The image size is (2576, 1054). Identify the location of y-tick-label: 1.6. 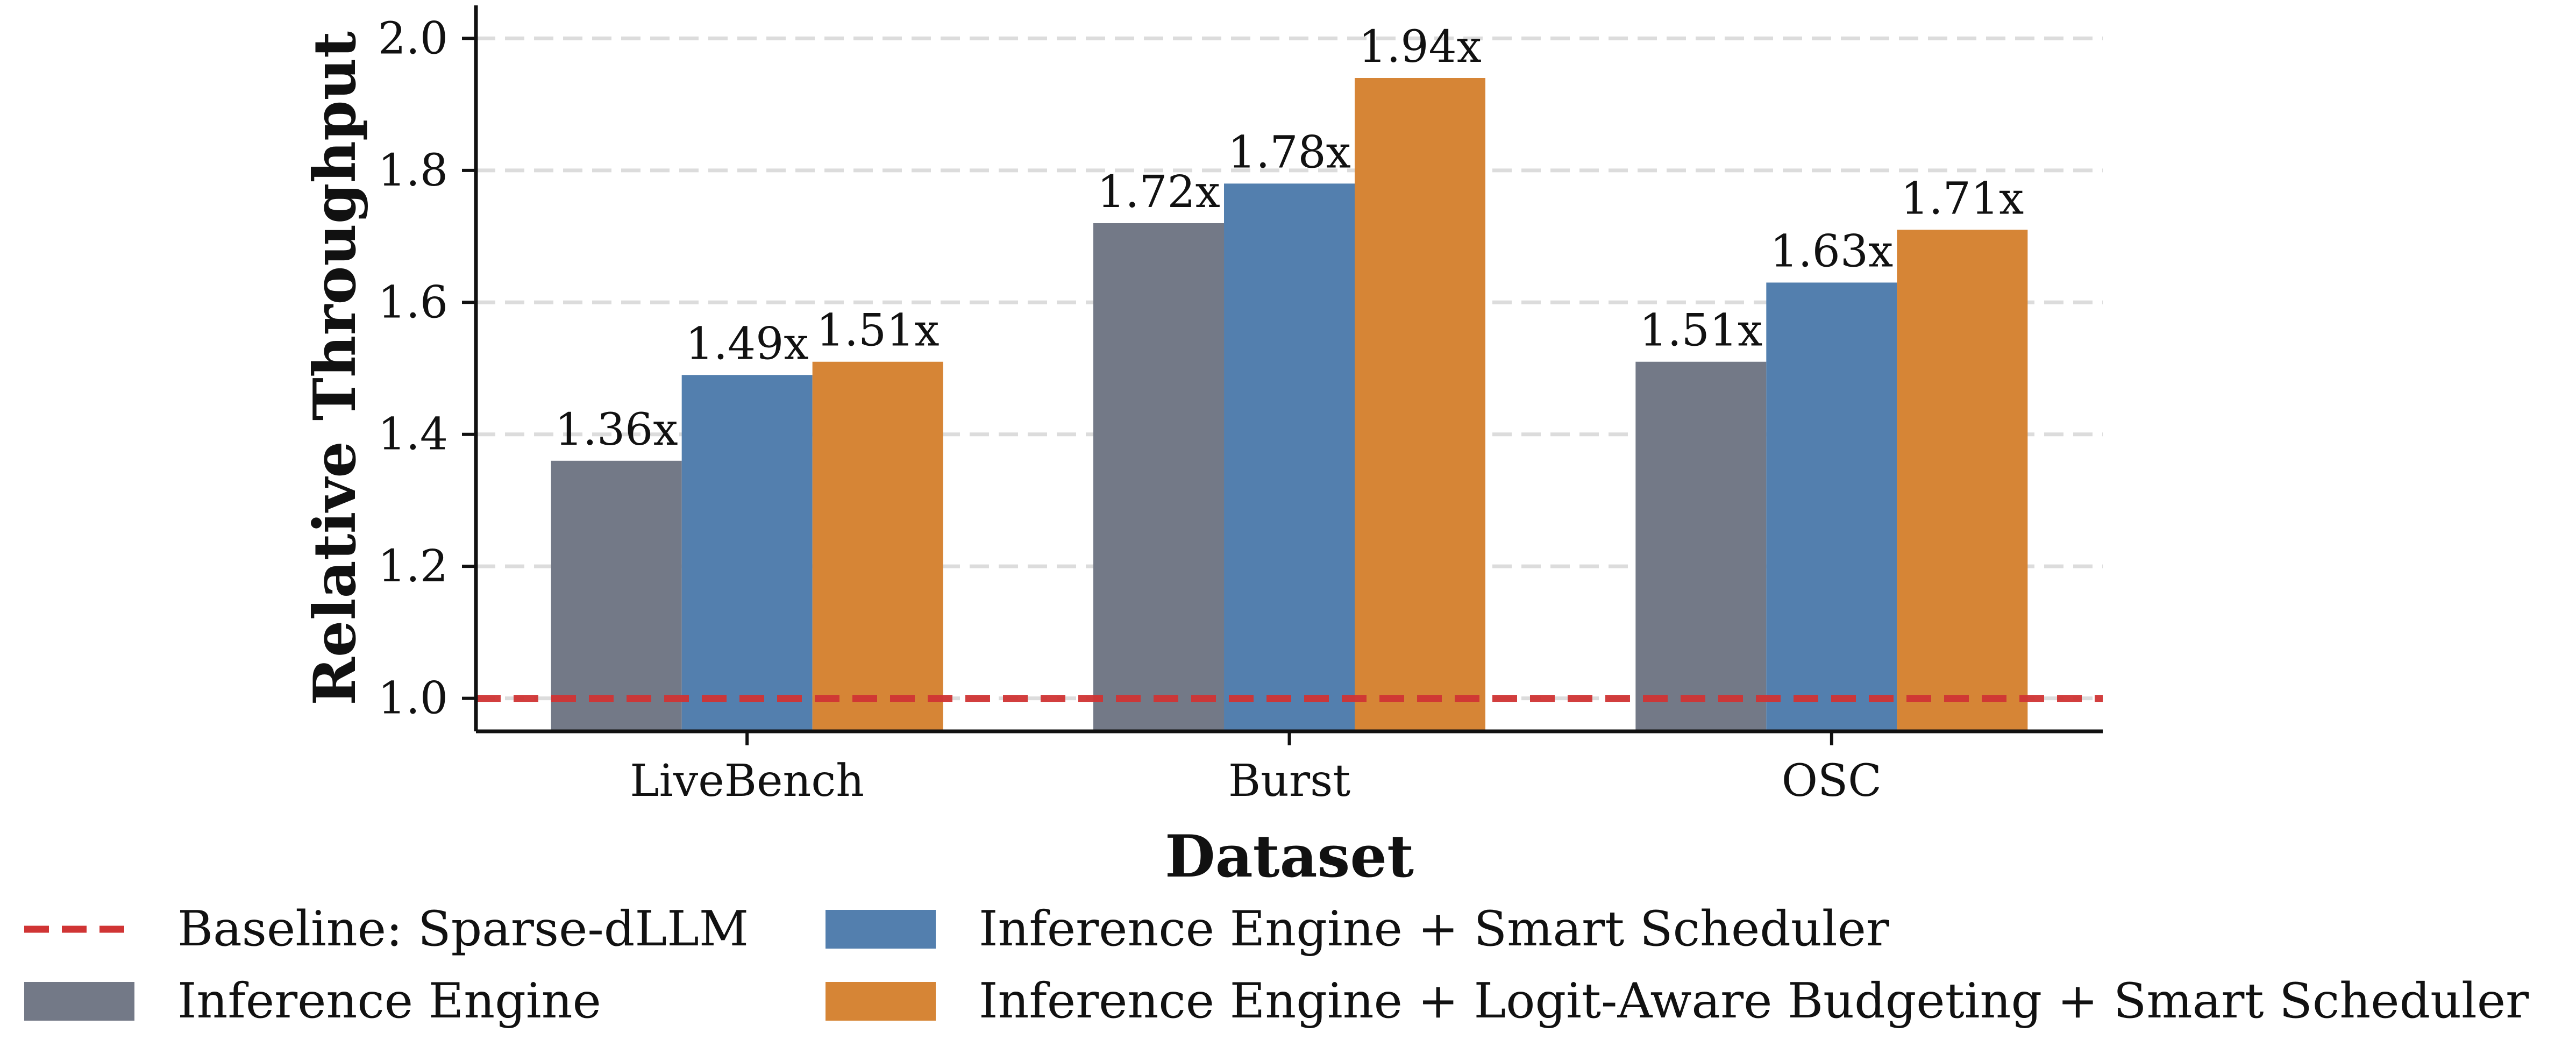
(413, 302).